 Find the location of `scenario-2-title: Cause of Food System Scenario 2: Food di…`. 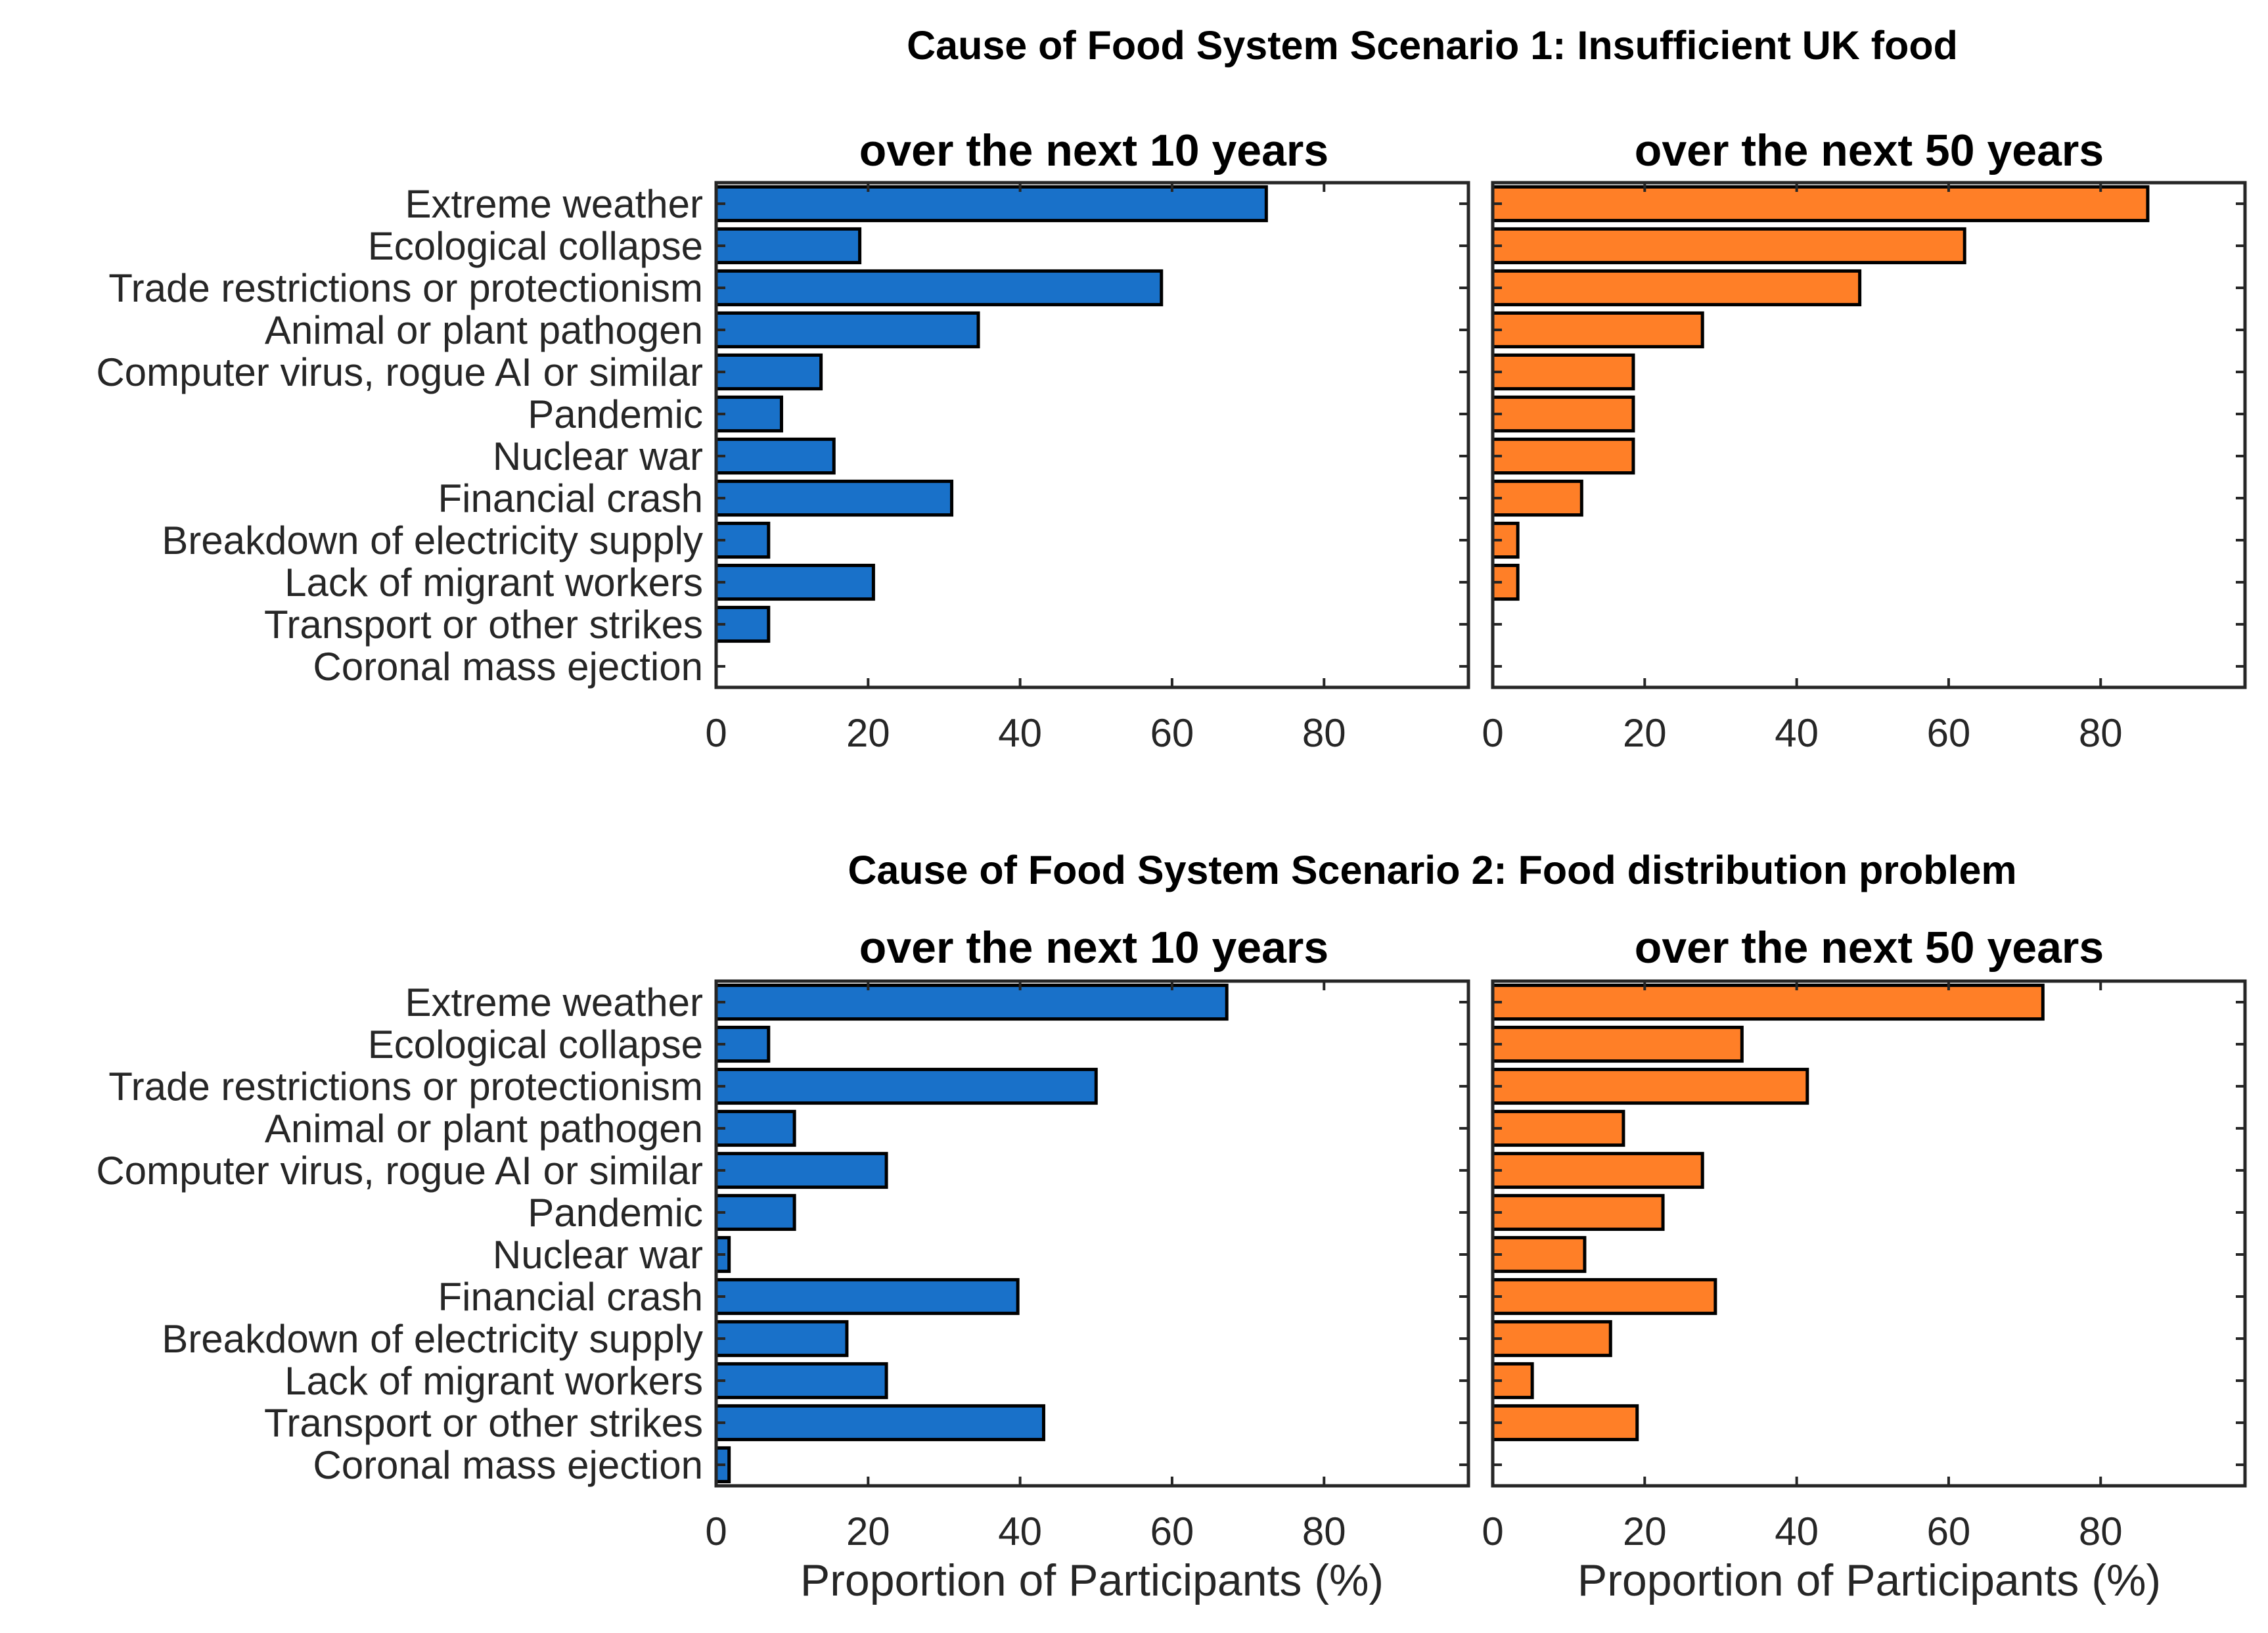

scenario-2-title: Cause of Food System Scenario 2: Food di… is located at coordinates (1432, 870).